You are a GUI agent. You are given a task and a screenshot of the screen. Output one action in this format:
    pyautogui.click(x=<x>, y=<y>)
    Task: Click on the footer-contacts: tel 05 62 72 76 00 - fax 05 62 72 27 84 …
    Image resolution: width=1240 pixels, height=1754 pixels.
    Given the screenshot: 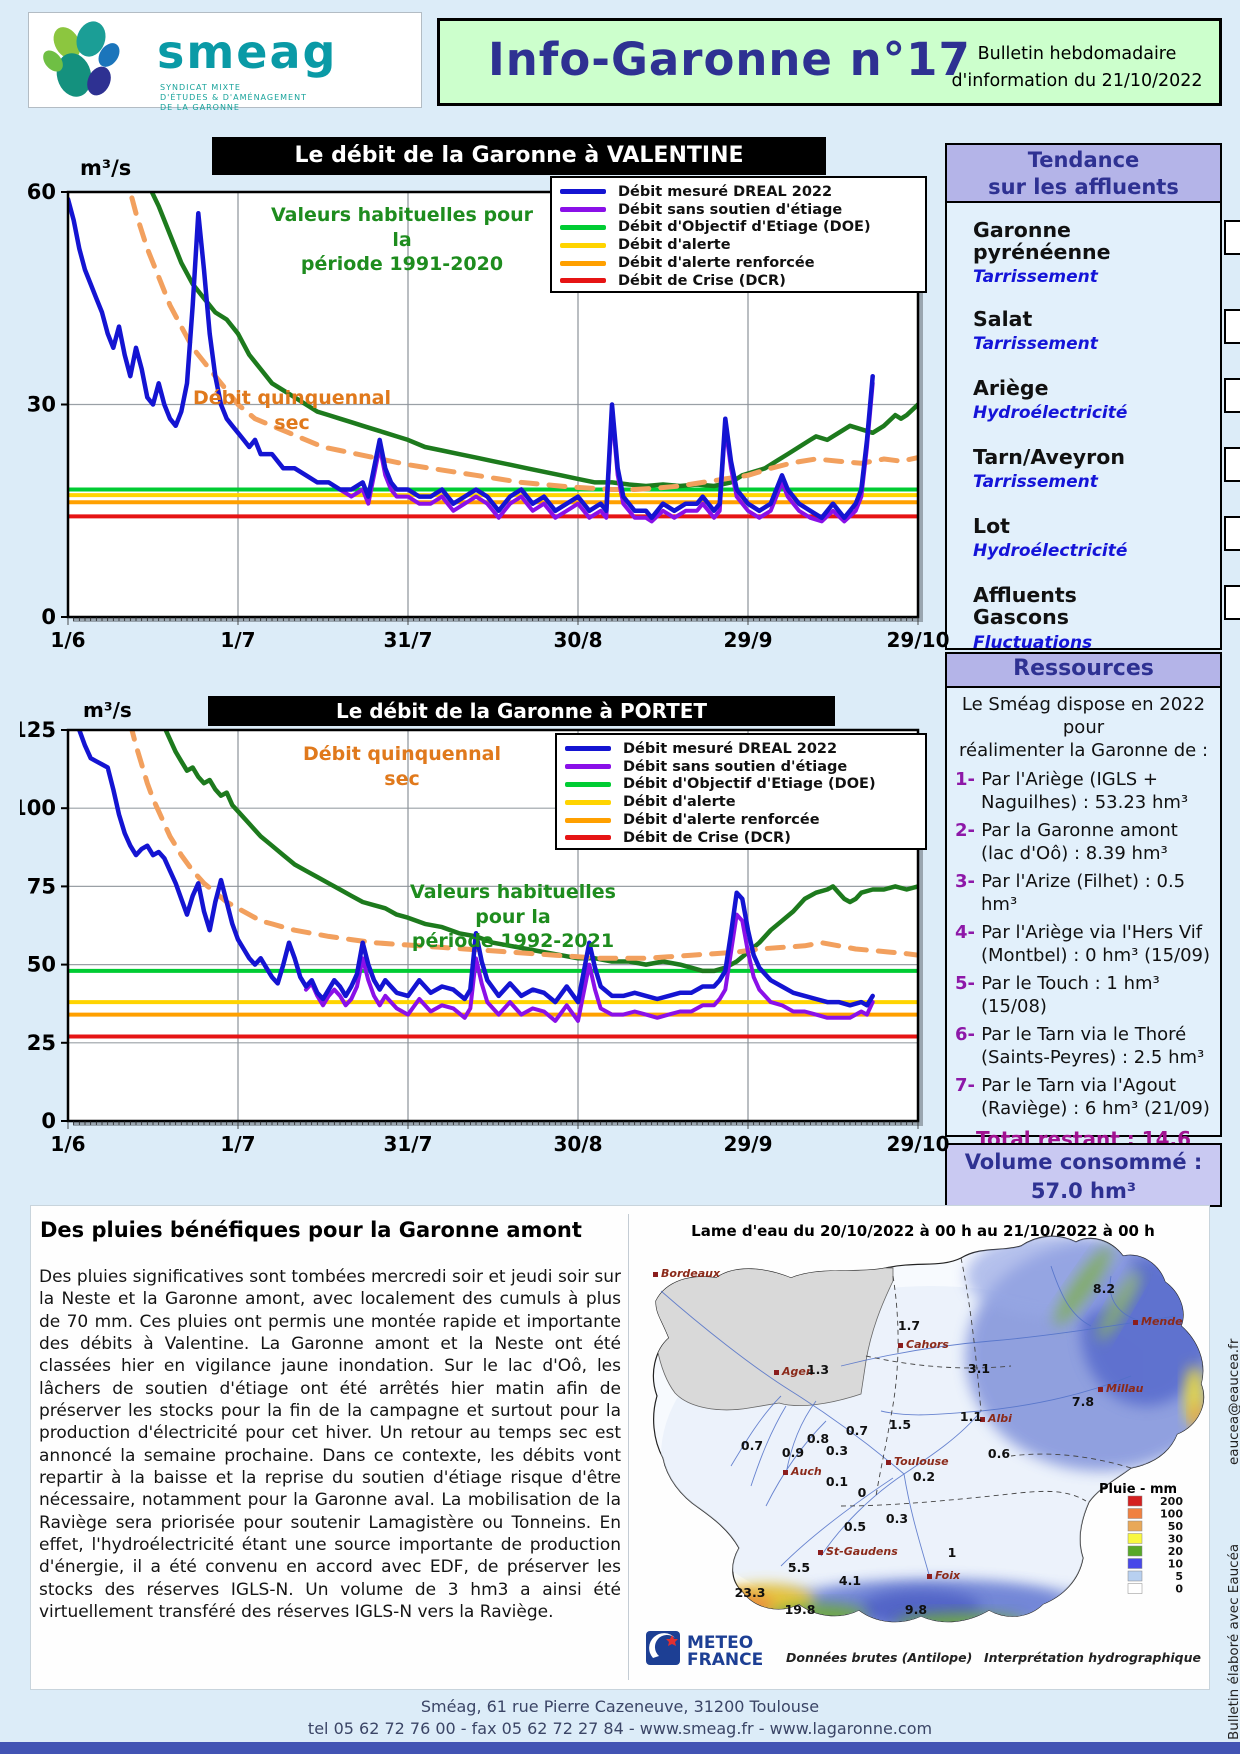 What is the action you would take?
    pyautogui.click(x=620, y=1728)
    